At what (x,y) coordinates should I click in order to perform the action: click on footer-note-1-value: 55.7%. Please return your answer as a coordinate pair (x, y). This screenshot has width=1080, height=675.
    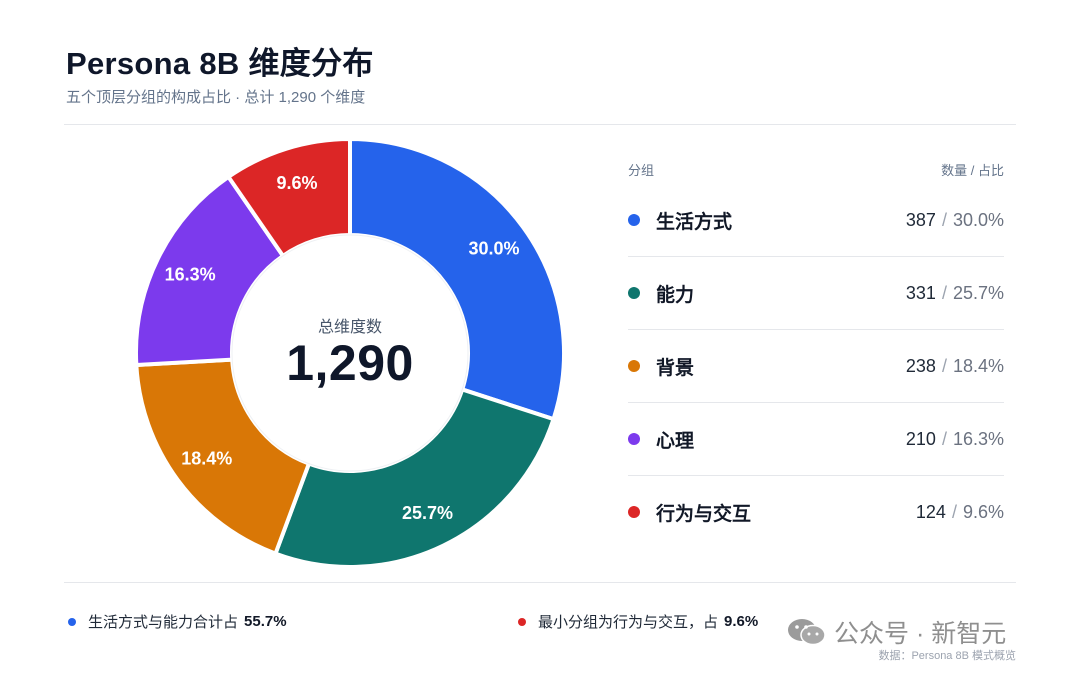
    Looking at the image, I should click on (265, 621).